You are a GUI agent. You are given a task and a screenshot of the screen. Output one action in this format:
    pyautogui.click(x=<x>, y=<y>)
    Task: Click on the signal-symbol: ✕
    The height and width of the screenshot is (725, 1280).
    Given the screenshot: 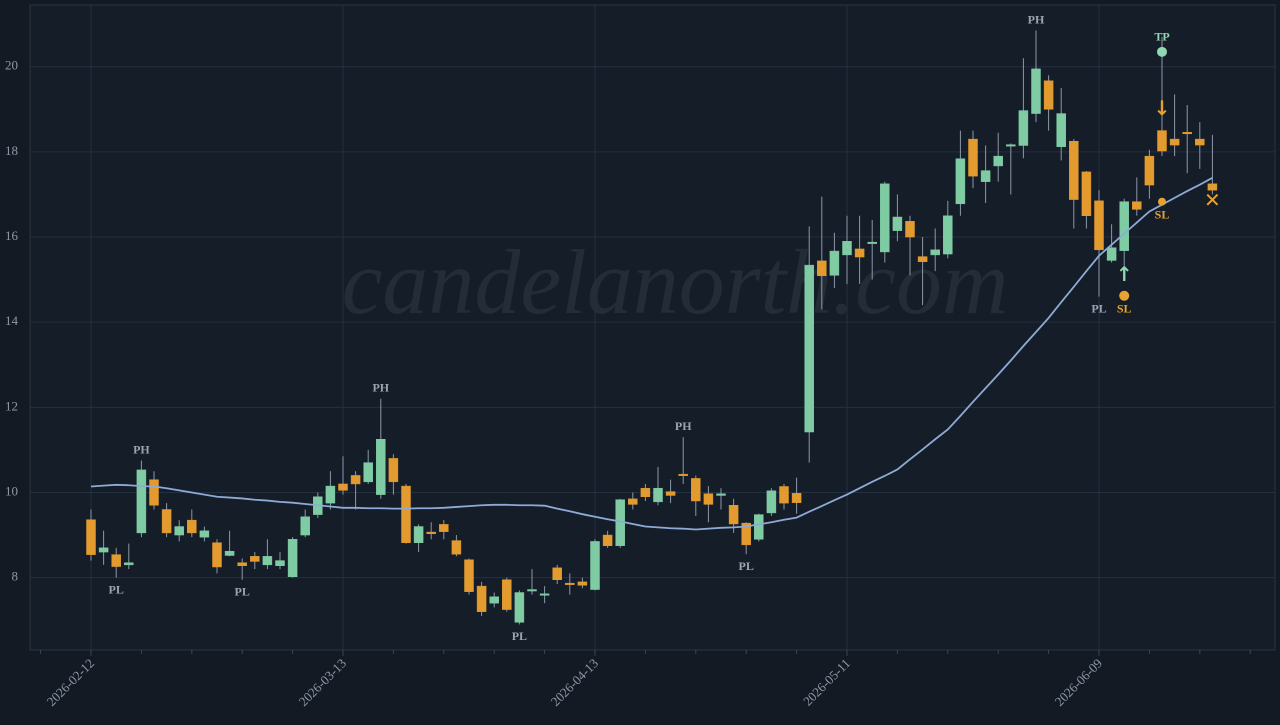 What is the action you would take?
    pyautogui.click(x=1212, y=200)
    